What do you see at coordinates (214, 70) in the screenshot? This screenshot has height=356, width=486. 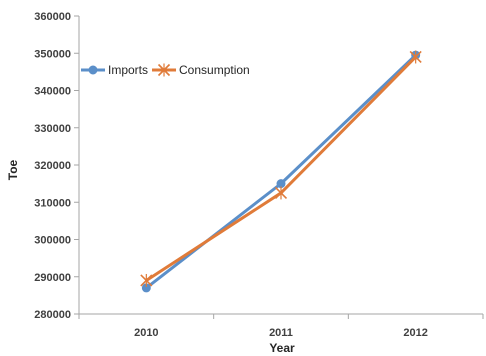 I see `legend-label-consumption: Consumption` at bounding box center [214, 70].